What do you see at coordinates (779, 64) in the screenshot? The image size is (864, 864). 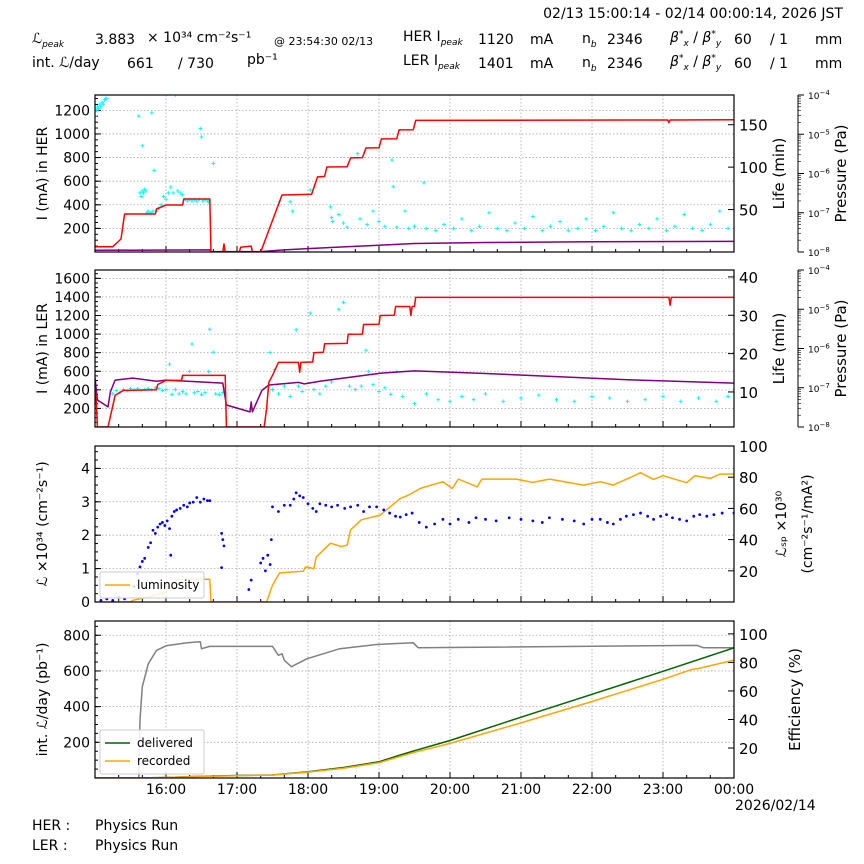 I see `ler-beta-y: / 1` at bounding box center [779, 64].